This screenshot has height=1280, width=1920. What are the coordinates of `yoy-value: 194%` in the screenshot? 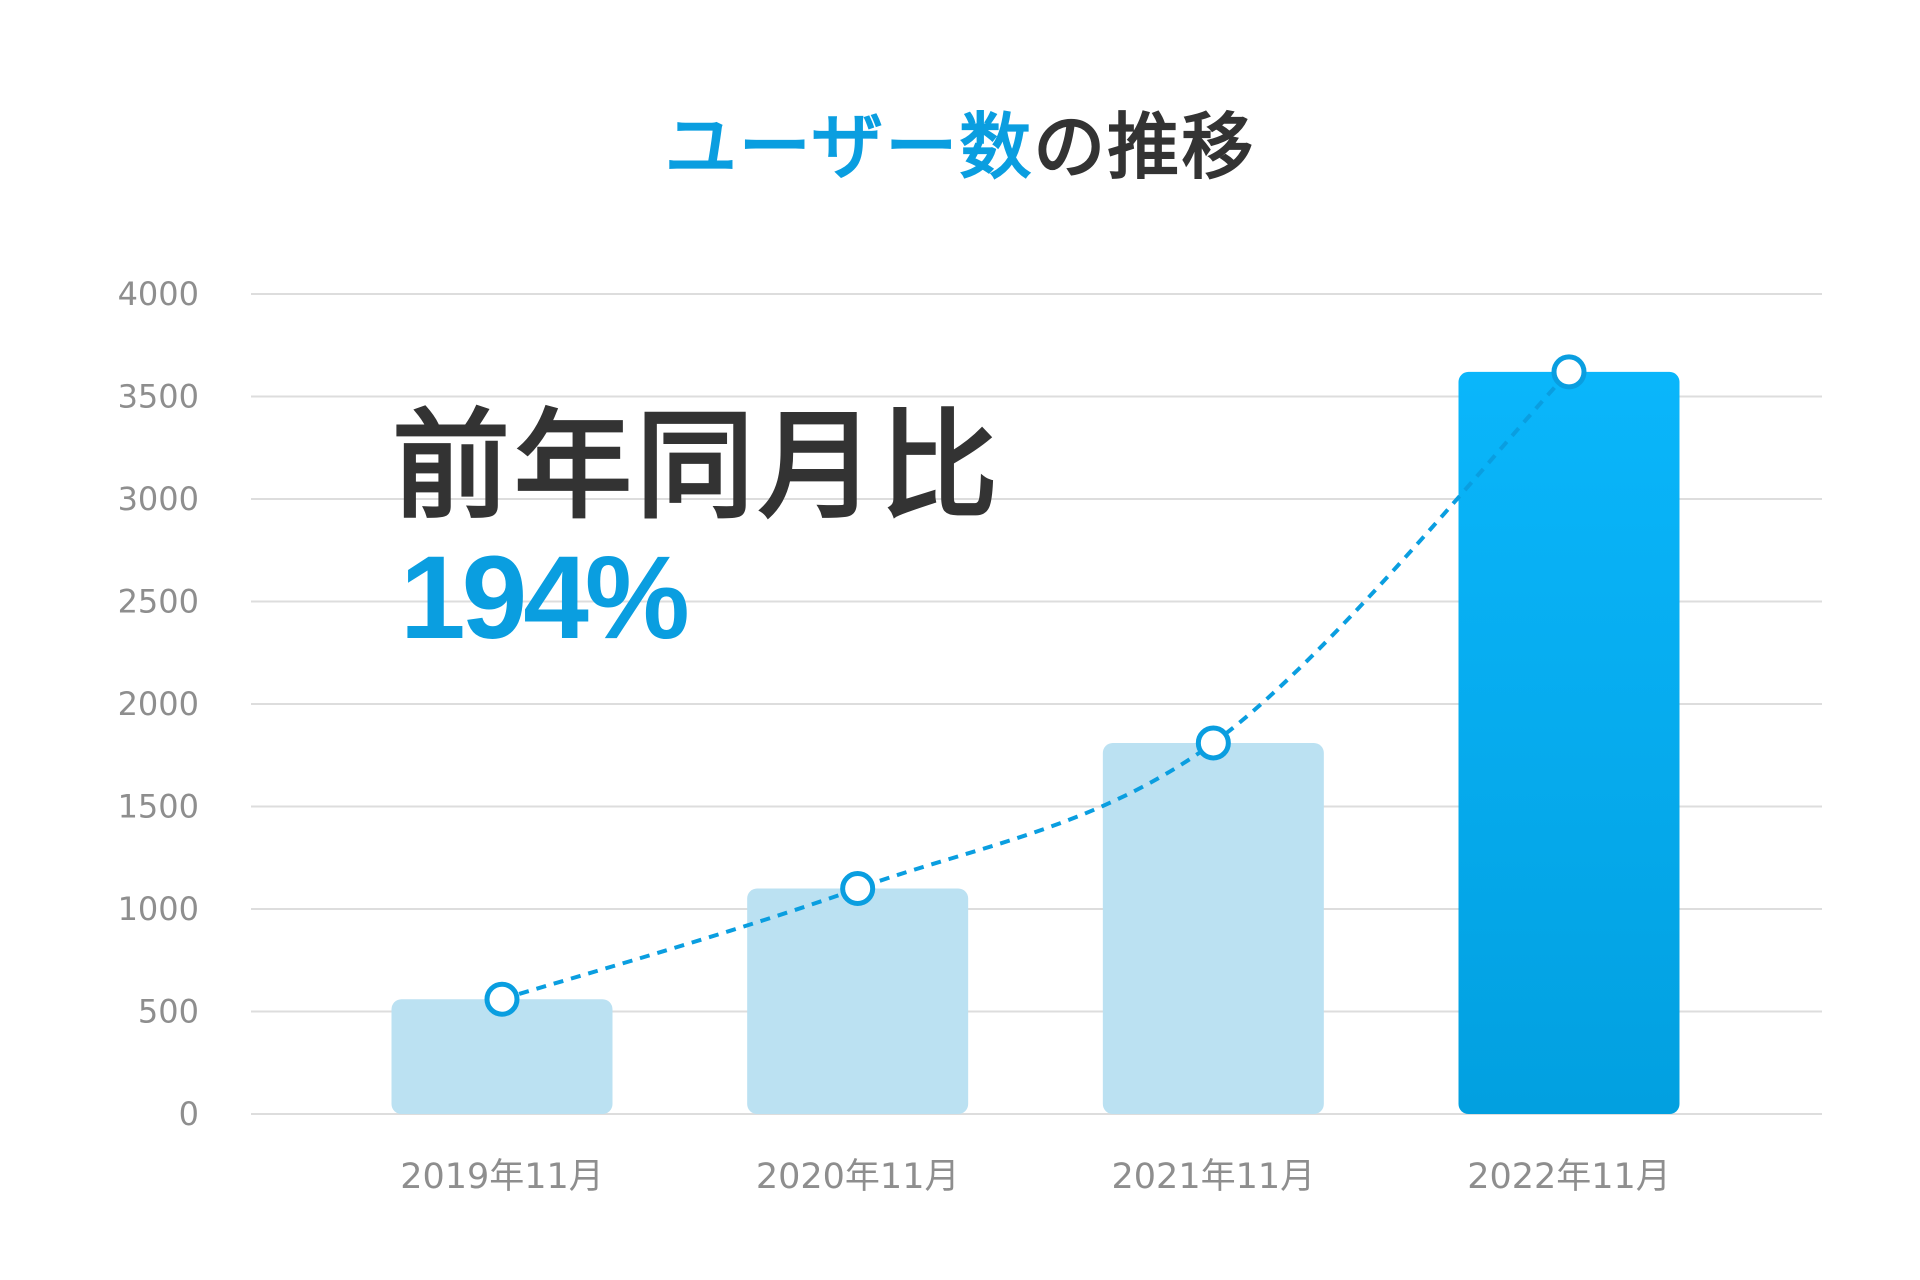 It's located at (545, 598).